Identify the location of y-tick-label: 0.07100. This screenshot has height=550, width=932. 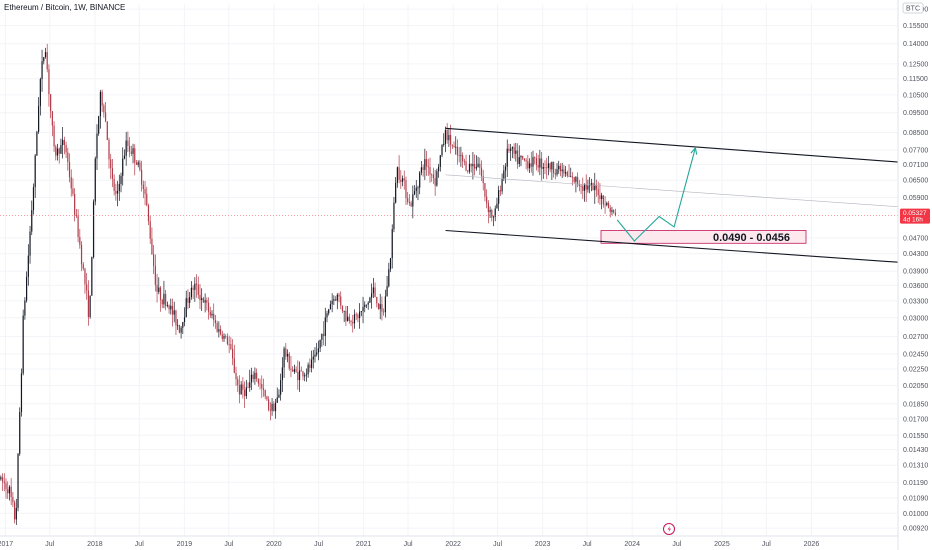
(915, 165).